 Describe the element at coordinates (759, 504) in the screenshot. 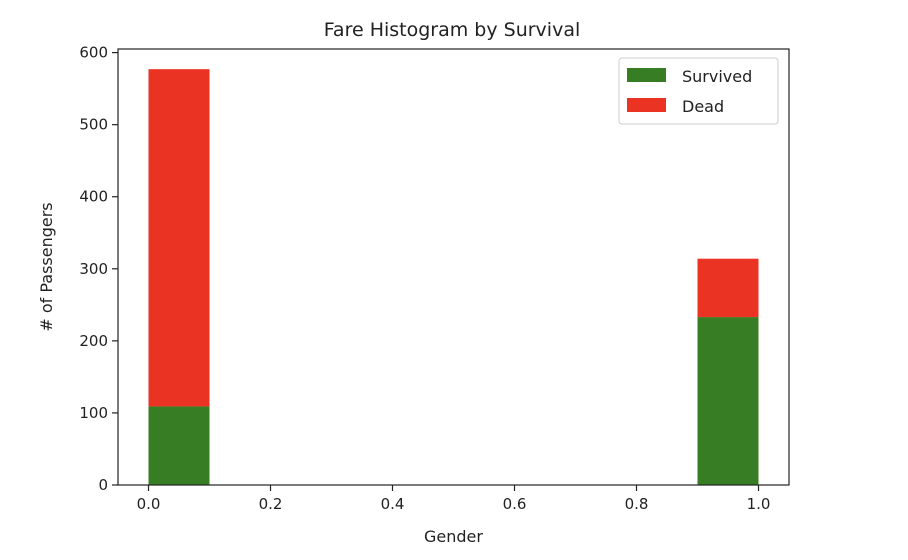

I see `x-tick-label: 1.0` at that location.